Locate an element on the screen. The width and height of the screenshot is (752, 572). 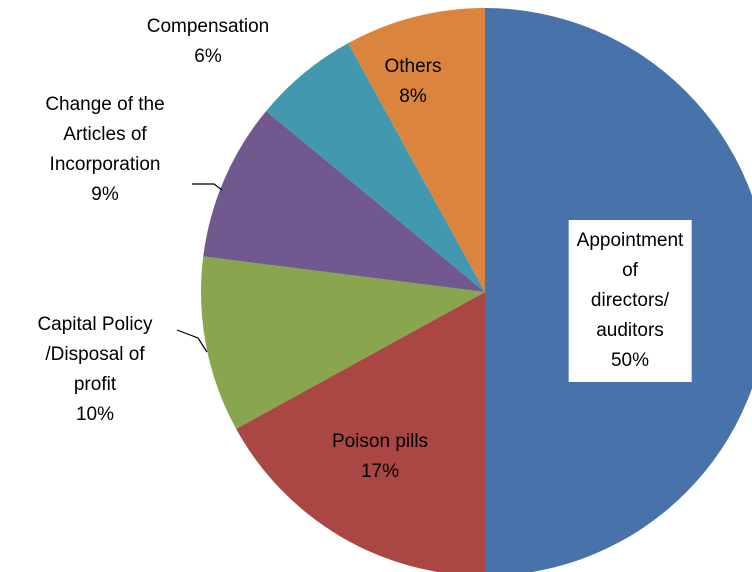
category-label: Capital Policy /Disposal of profit is located at coordinates (95, 354).